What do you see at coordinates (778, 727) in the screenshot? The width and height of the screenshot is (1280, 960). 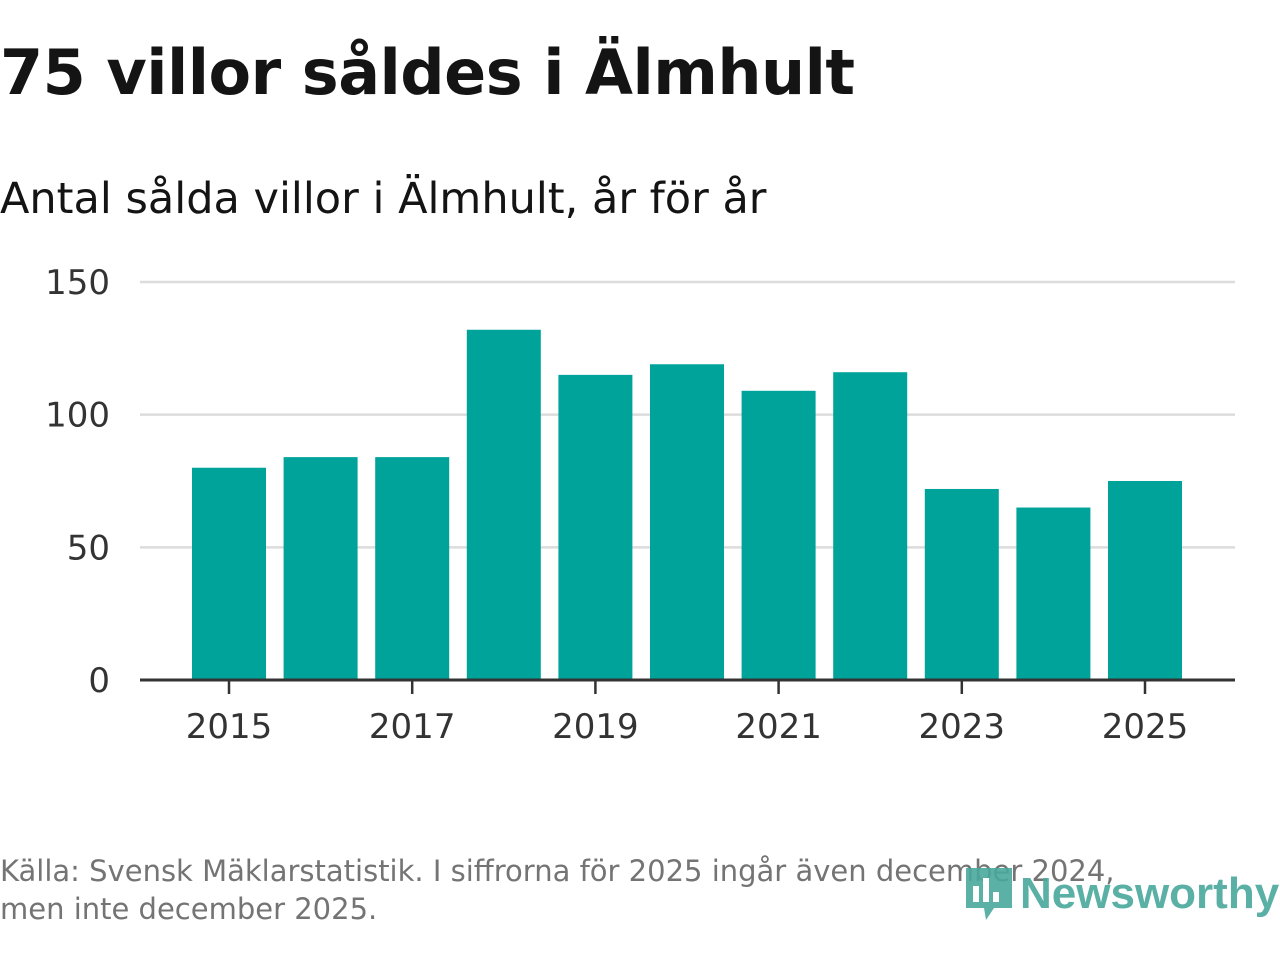 I see `x-tick-label-2021: 2021` at bounding box center [778, 727].